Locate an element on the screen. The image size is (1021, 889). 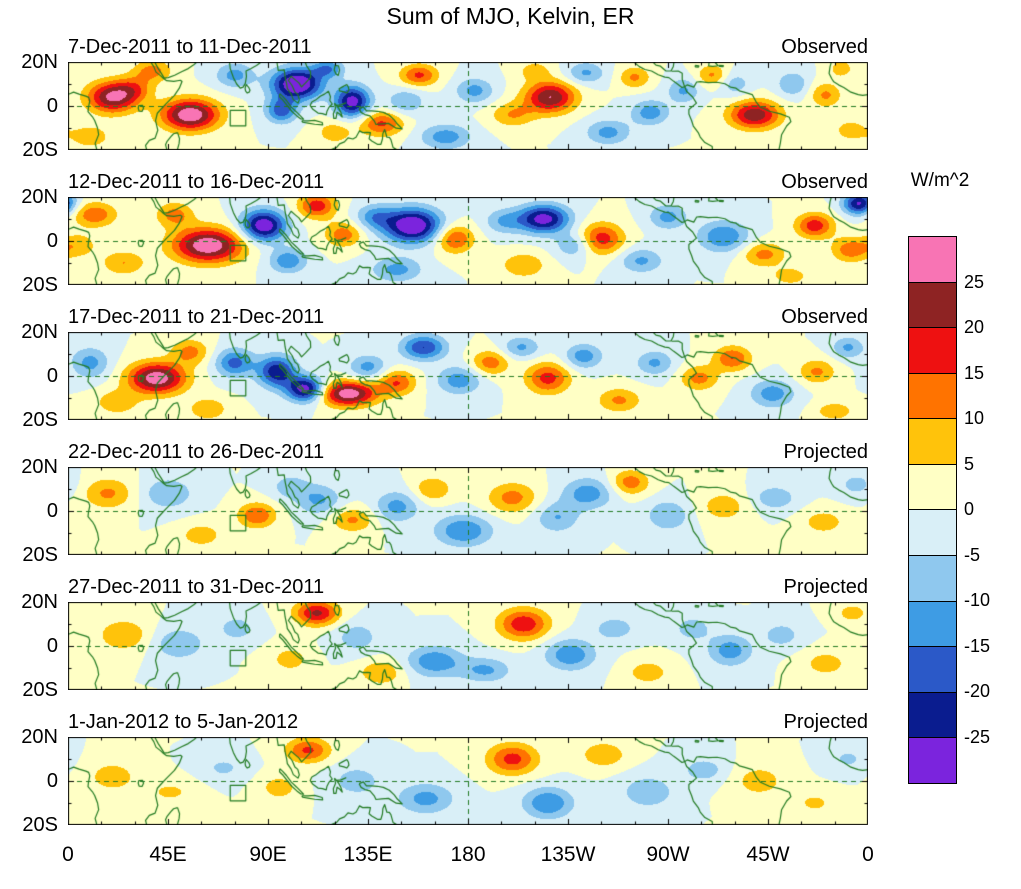
panel-header: 1-Jan-2012 to 5-Jan-2012 Projected is located at coordinates (468, 722).